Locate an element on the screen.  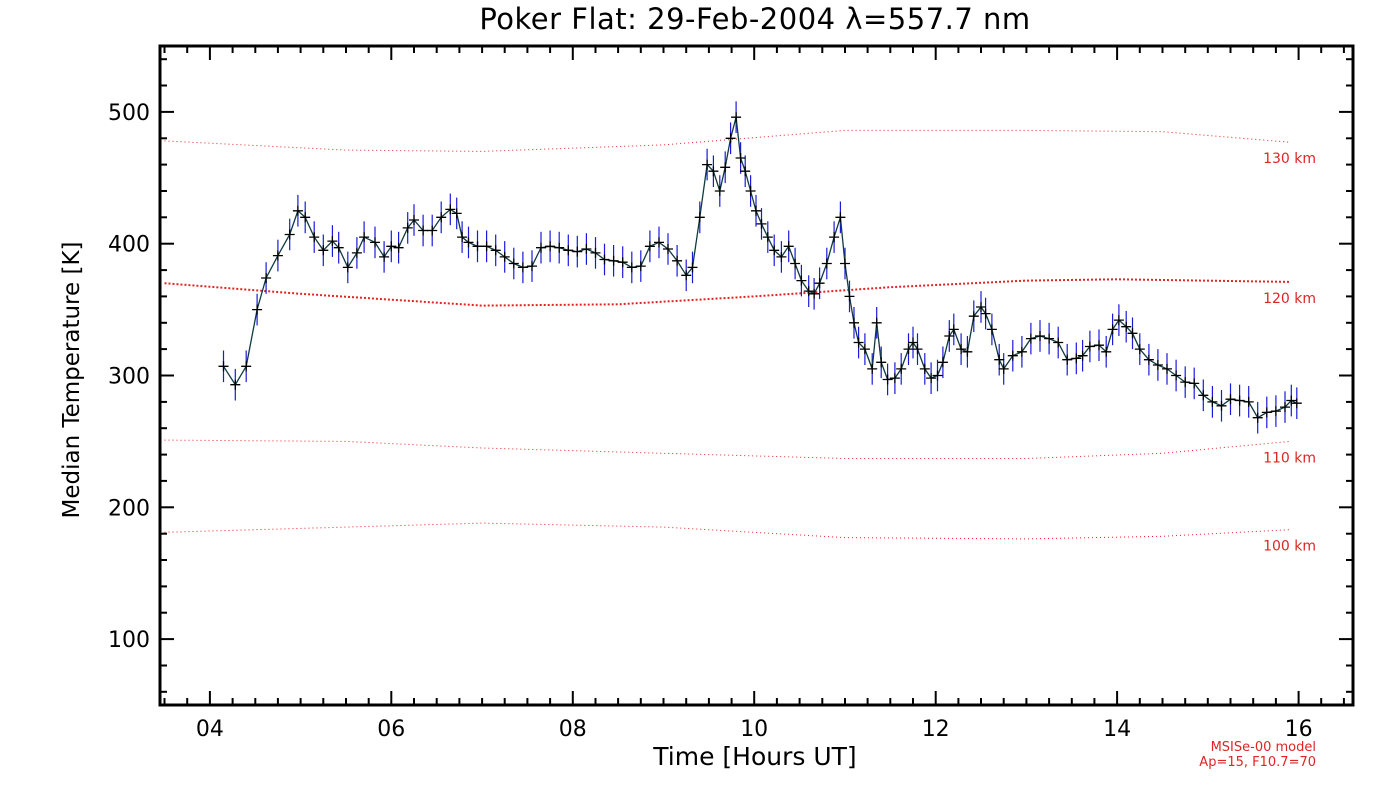
chart-title: Poker Flat: 29-Feb-2004 λ=557.7 nm is located at coordinates (755, 19).